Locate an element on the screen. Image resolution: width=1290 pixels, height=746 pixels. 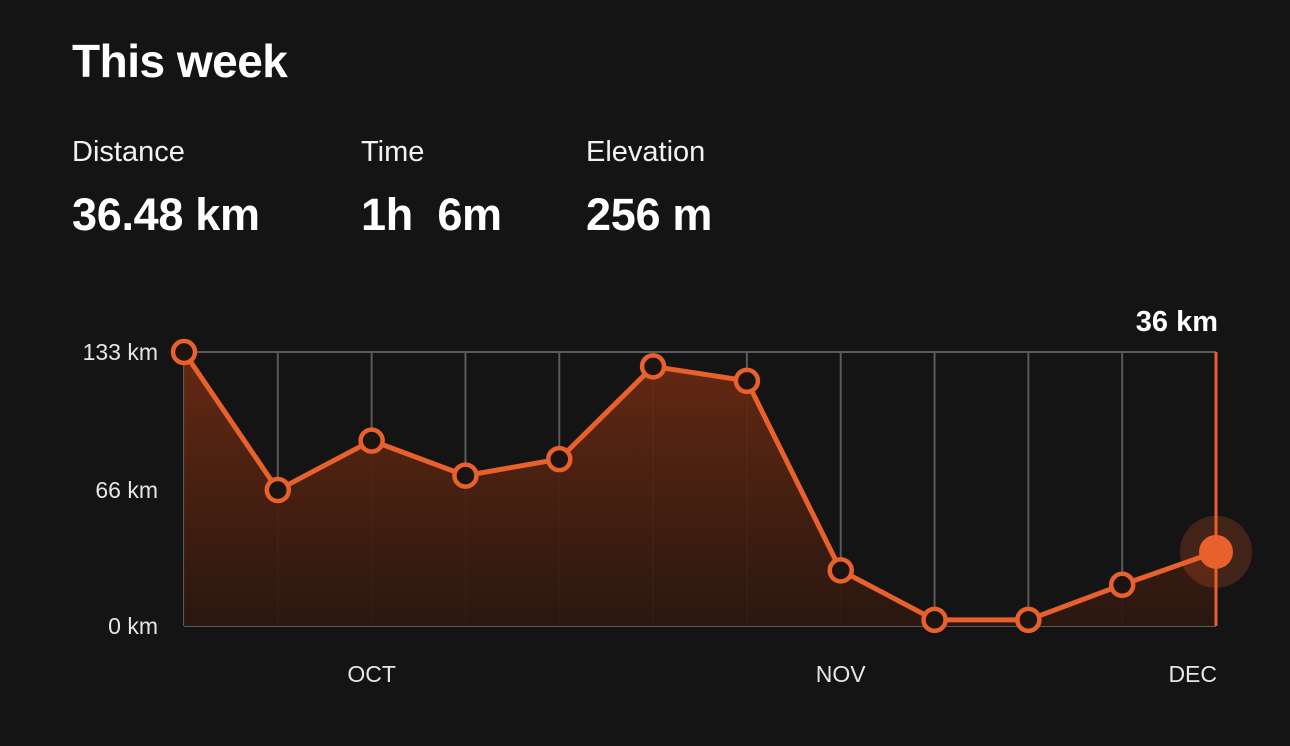
stat-time-value: 1h 6m is located at coordinates (431, 214).